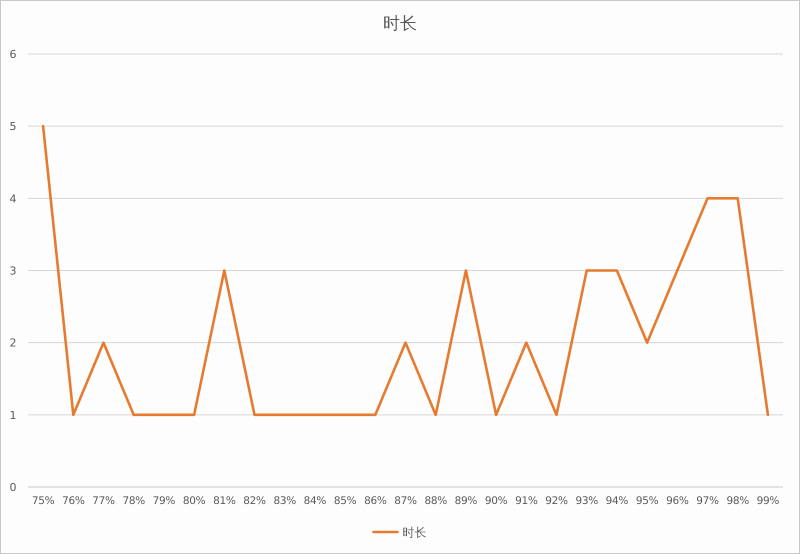 Image resolution: width=800 pixels, height=554 pixels. What do you see at coordinates (315, 501) in the screenshot?
I see `x-tick-label: 84%` at bounding box center [315, 501].